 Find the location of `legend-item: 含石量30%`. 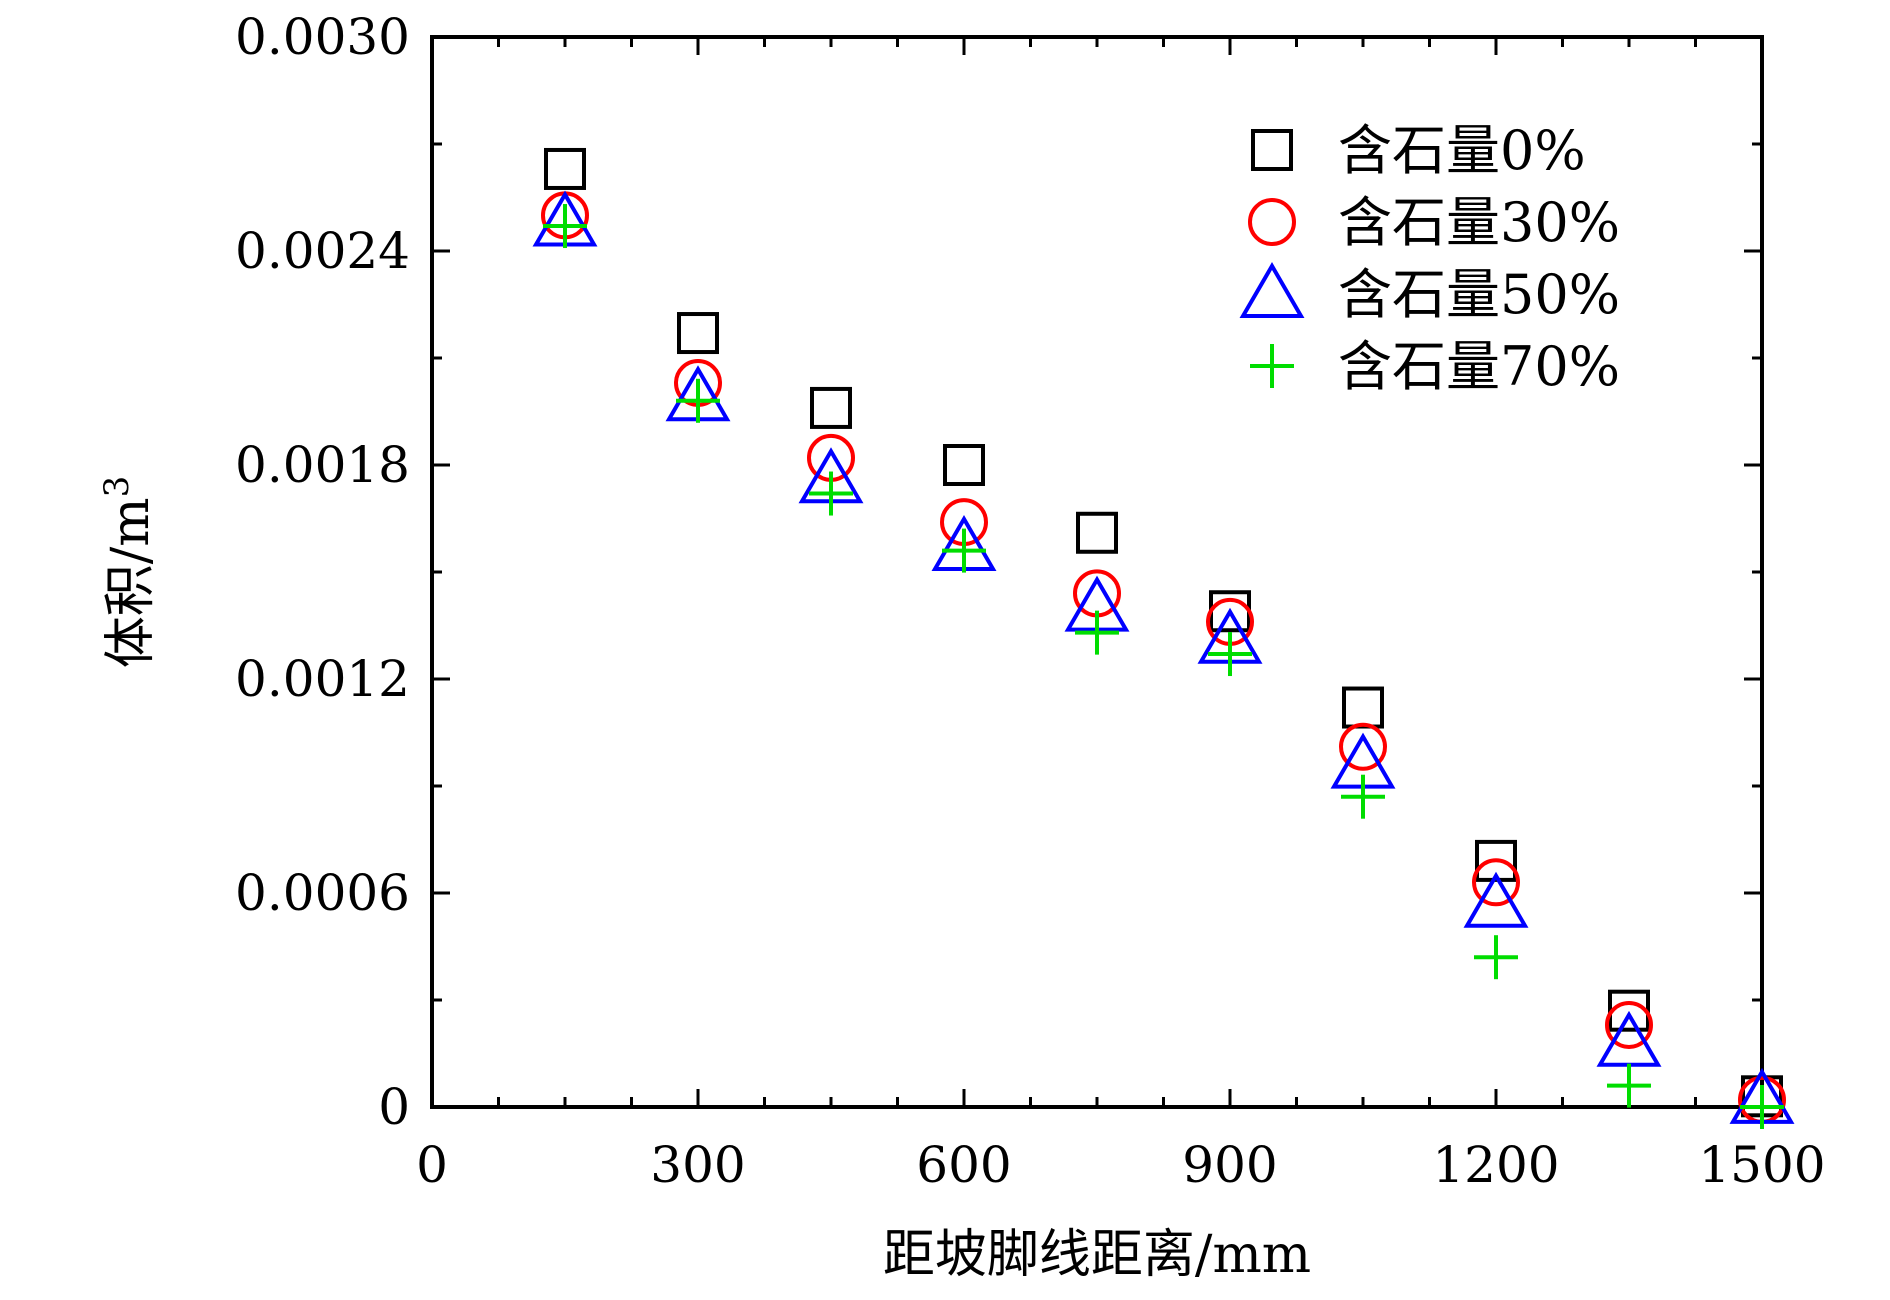

legend-item: 含石量30% is located at coordinates (1434, 222).